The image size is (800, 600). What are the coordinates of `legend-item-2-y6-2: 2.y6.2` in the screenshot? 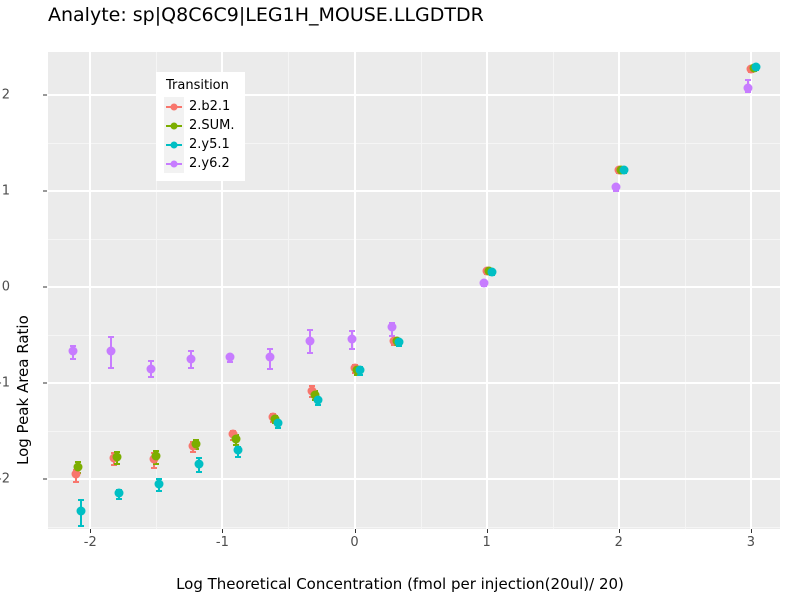 It's located at (199, 163).